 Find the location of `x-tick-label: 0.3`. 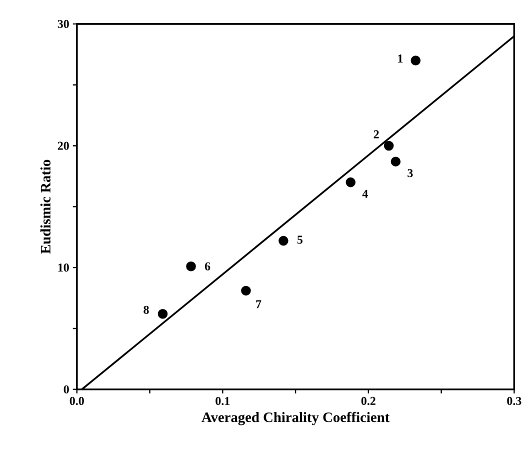

x-tick-label: 0.3 is located at coordinates (514, 400).